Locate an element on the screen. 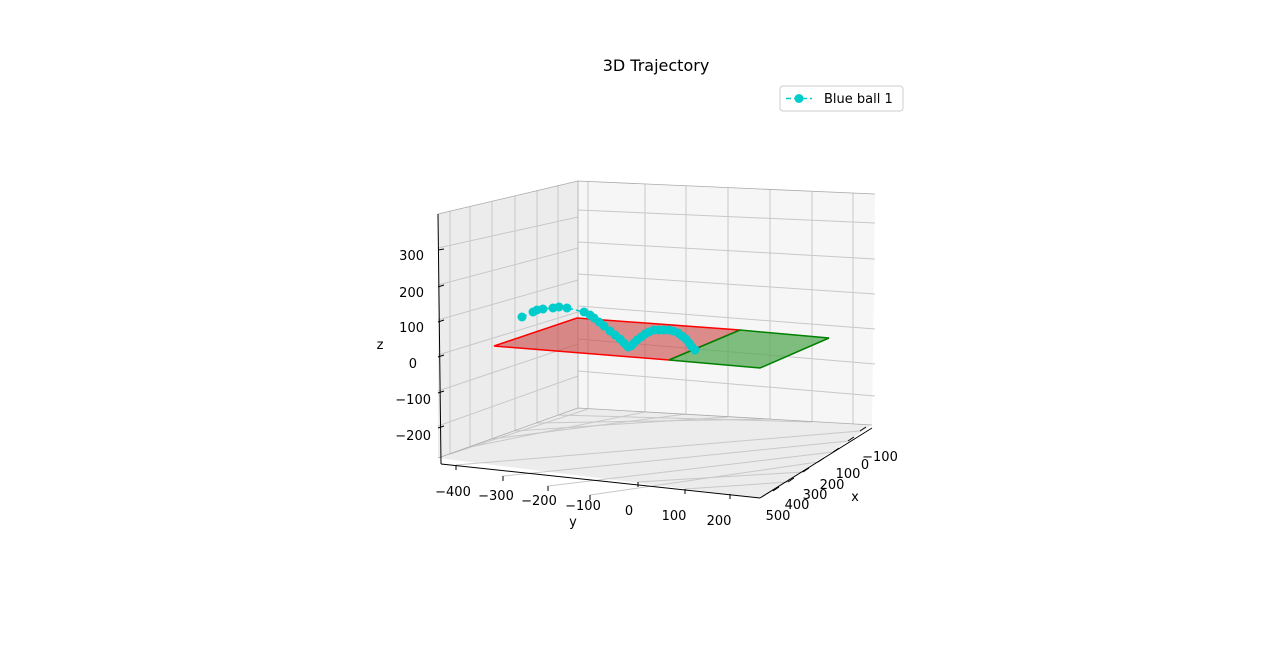 This screenshot has width=1280, height=660. legend-label: Blue ball 1 is located at coordinates (858, 99).